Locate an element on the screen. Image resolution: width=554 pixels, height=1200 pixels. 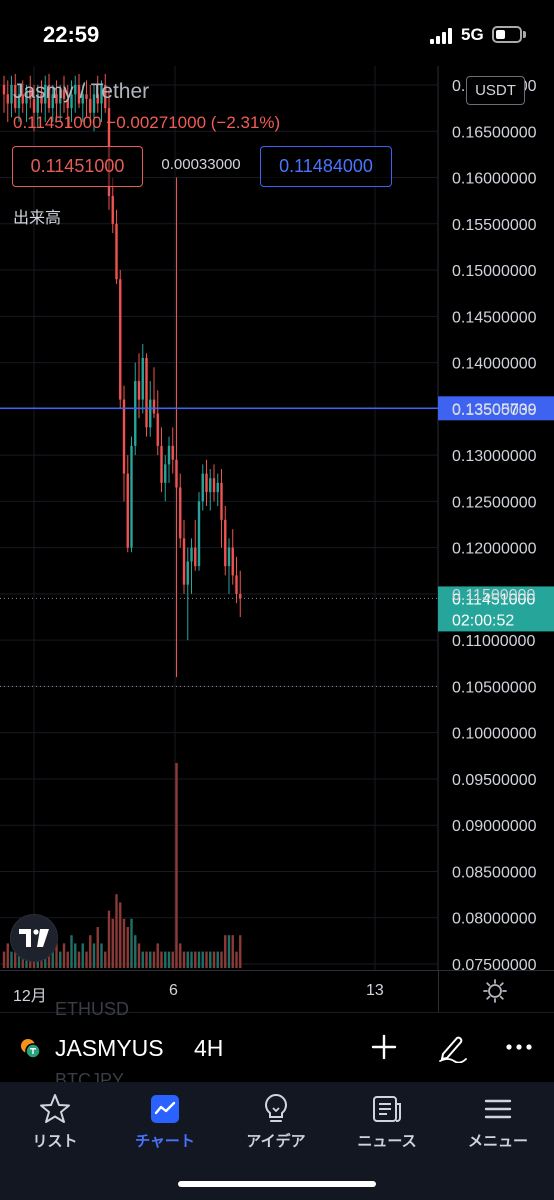
sell-price-button: 0.11451000 is located at coordinates (77, 166).